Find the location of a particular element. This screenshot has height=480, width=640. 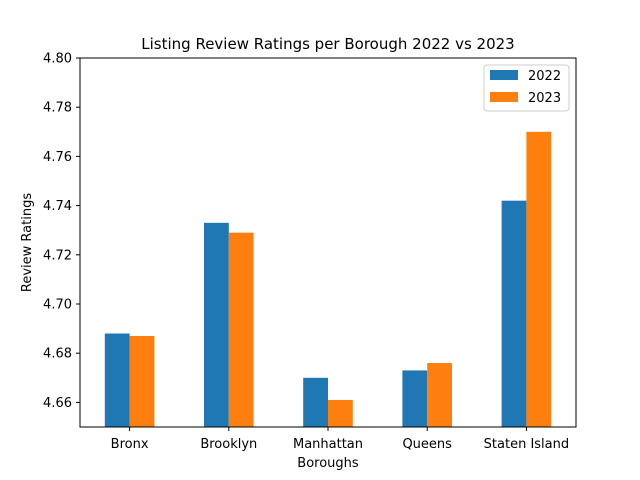

bar-2023-manhattan is located at coordinates (340, 413).